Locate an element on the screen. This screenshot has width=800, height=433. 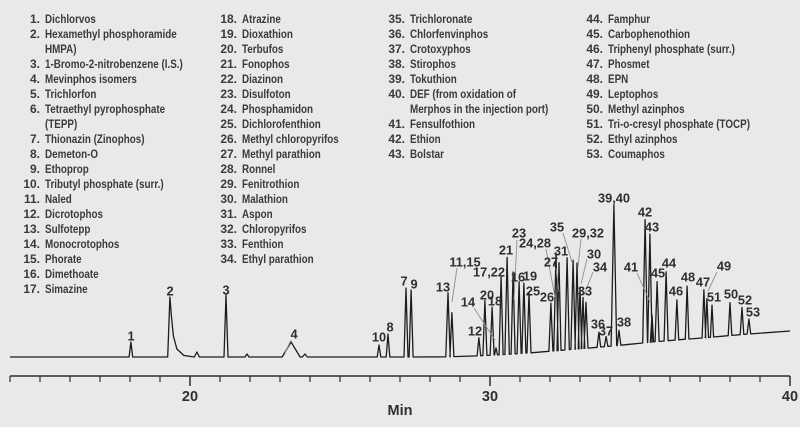
peak-label-51: 51 is located at coordinates (714, 297).